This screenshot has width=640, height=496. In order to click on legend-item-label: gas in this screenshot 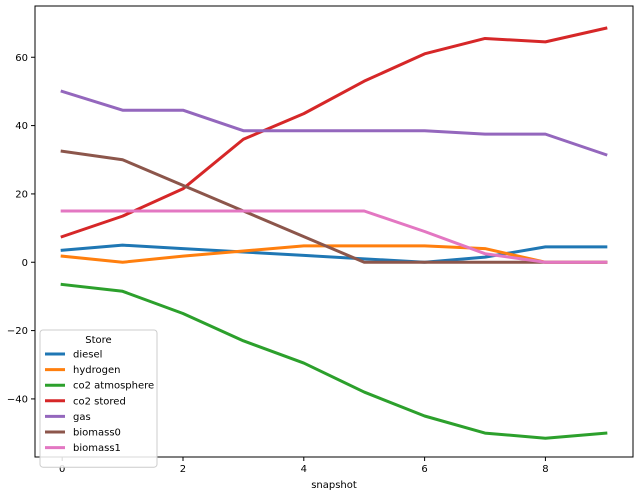, I will do `click(82, 417)`.